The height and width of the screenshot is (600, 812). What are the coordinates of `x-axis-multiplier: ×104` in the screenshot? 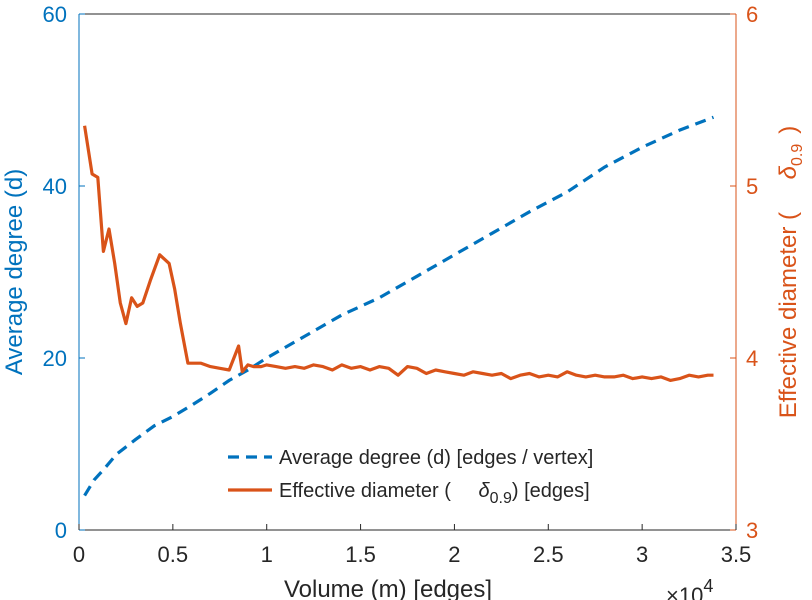 It's located at (689, 588).